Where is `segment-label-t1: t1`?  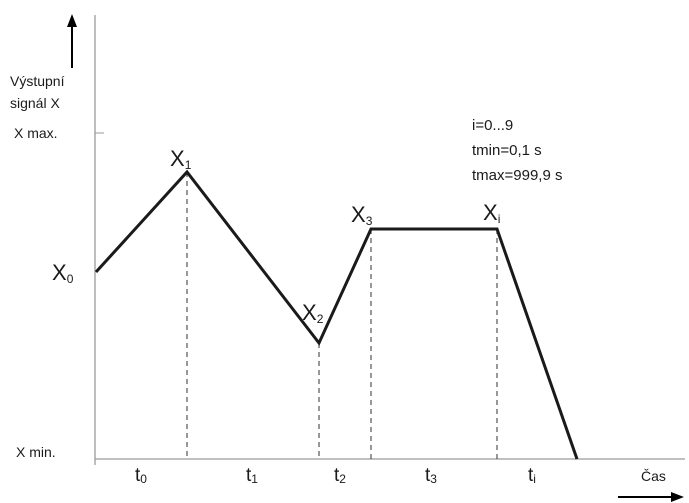 segment-label-t1: t1 is located at coordinates (252, 475).